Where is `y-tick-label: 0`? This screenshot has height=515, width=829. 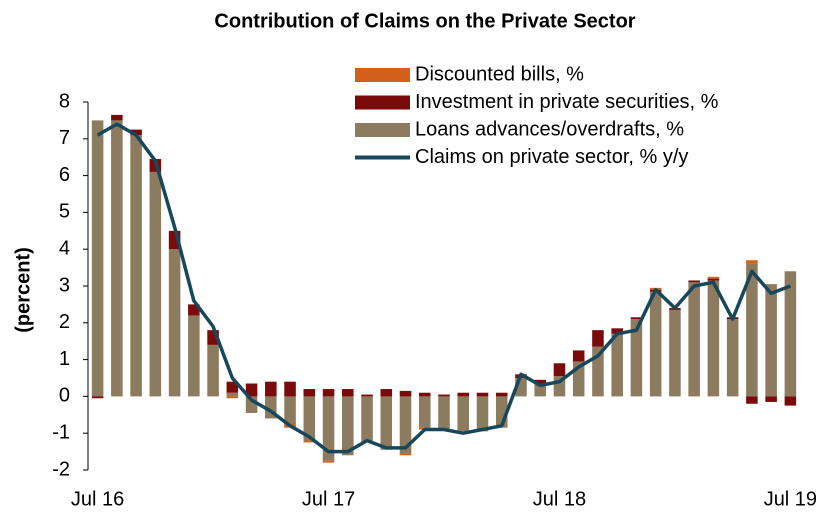
y-tick-label: 0 is located at coordinates (64, 396).